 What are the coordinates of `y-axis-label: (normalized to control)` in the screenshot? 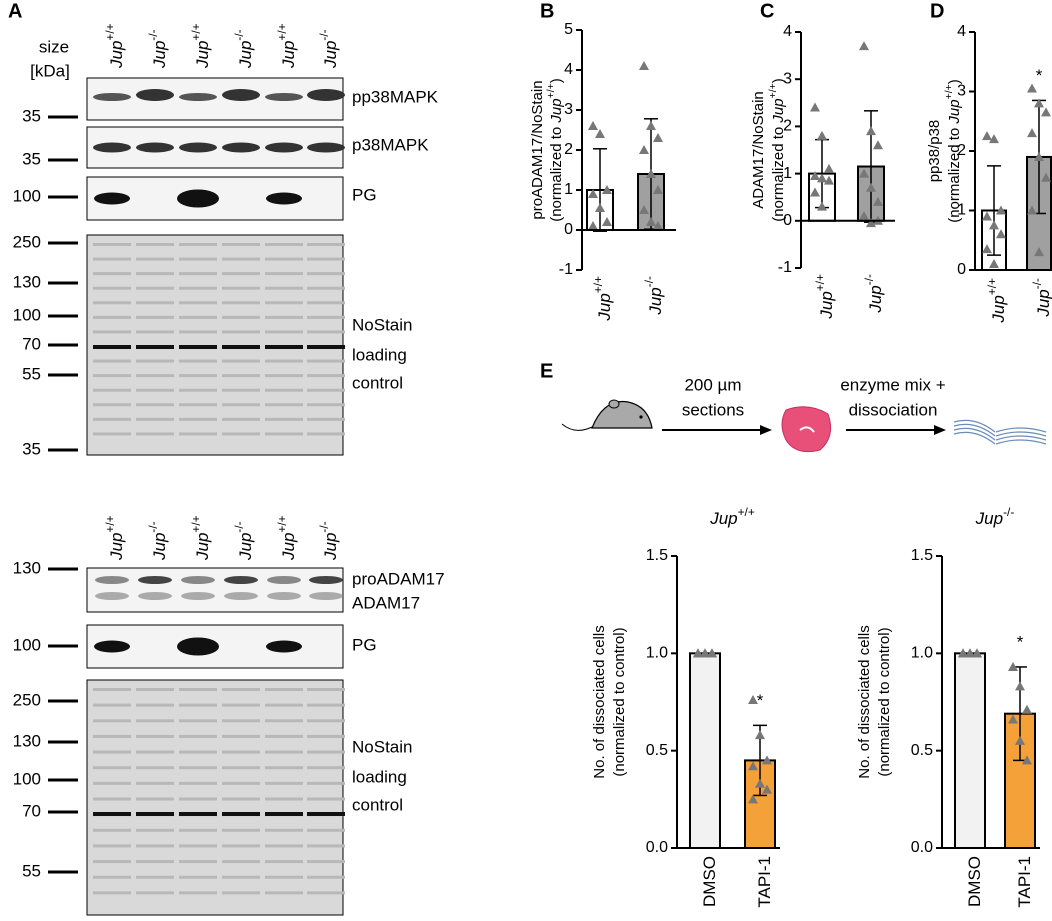 It's located at (884, 701).